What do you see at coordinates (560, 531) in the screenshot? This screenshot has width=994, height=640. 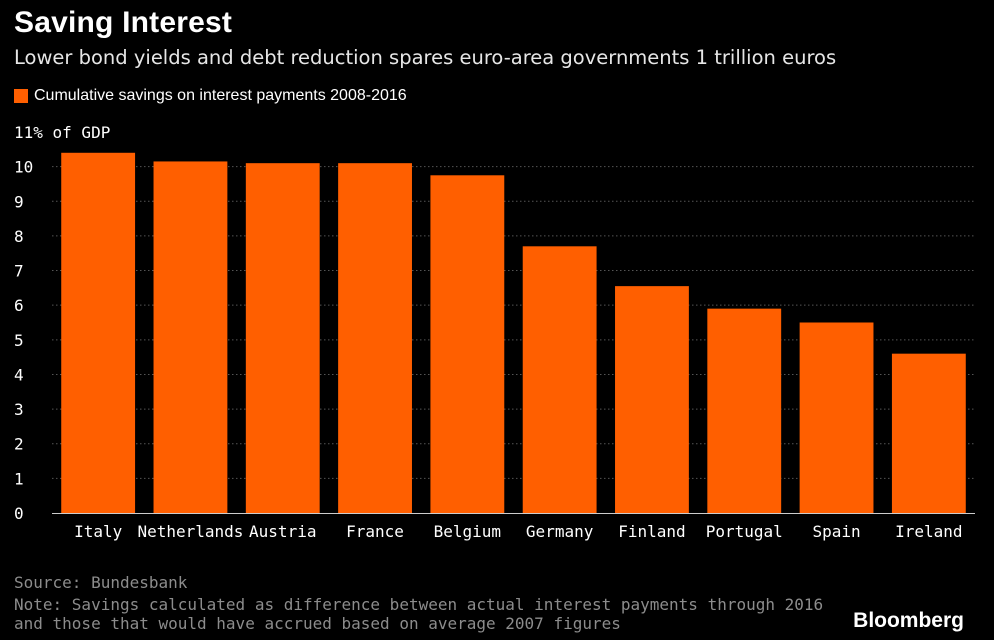 I see `x-tick-label: Germany` at bounding box center [560, 531].